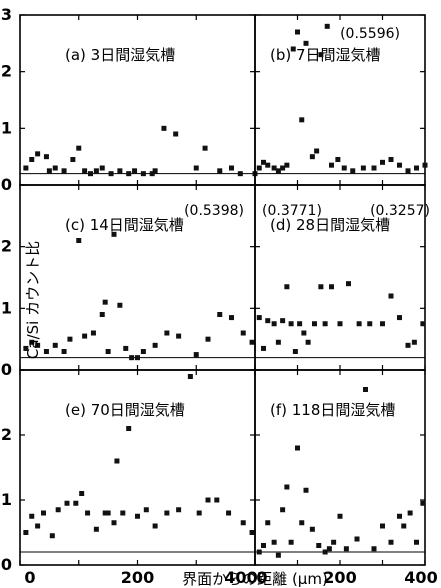 This screenshot has width=441, height=588. What do you see at coordinates (120, 55) in the screenshot?
I see `panel-title: (a) 3日間湿気槽` at bounding box center [120, 55].